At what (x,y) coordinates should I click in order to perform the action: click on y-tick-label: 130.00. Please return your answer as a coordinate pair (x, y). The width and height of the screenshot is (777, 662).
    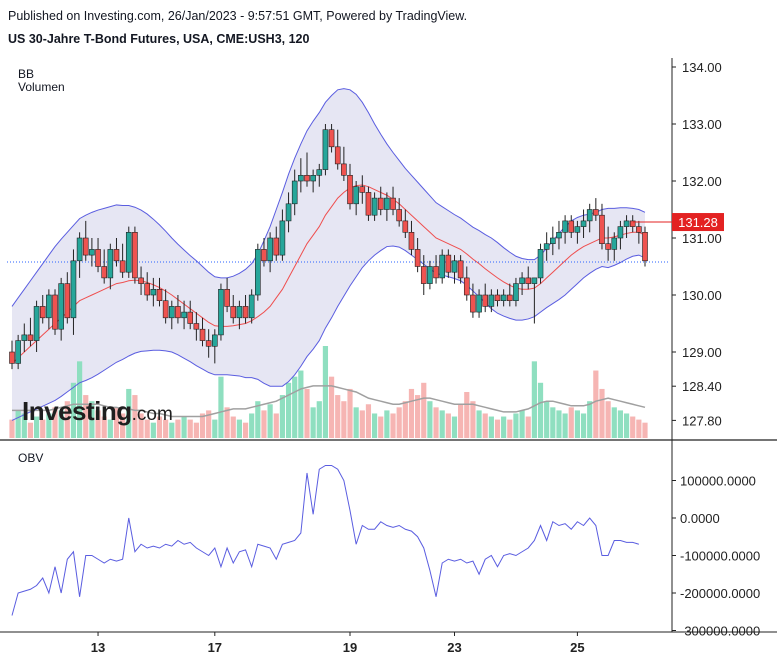
    Looking at the image, I should click on (702, 295).